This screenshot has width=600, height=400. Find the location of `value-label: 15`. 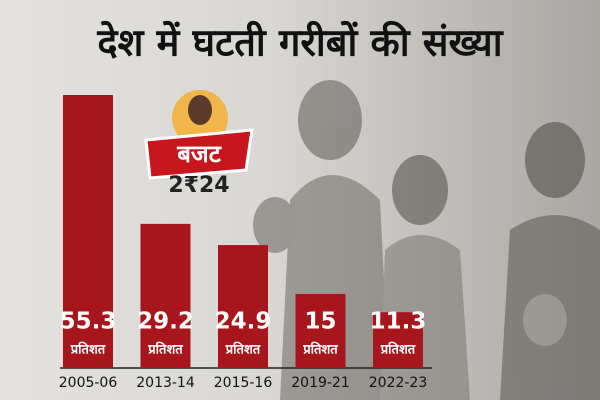

value-label: 15 is located at coordinates (320, 322).